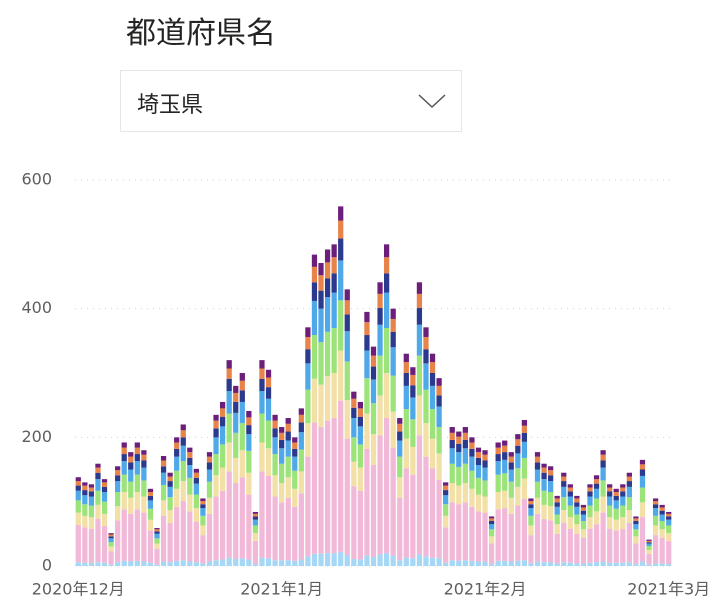 This screenshot has height=603, width=728. I want to click on x-tick-label: 2020年12月, so click(78, 589).